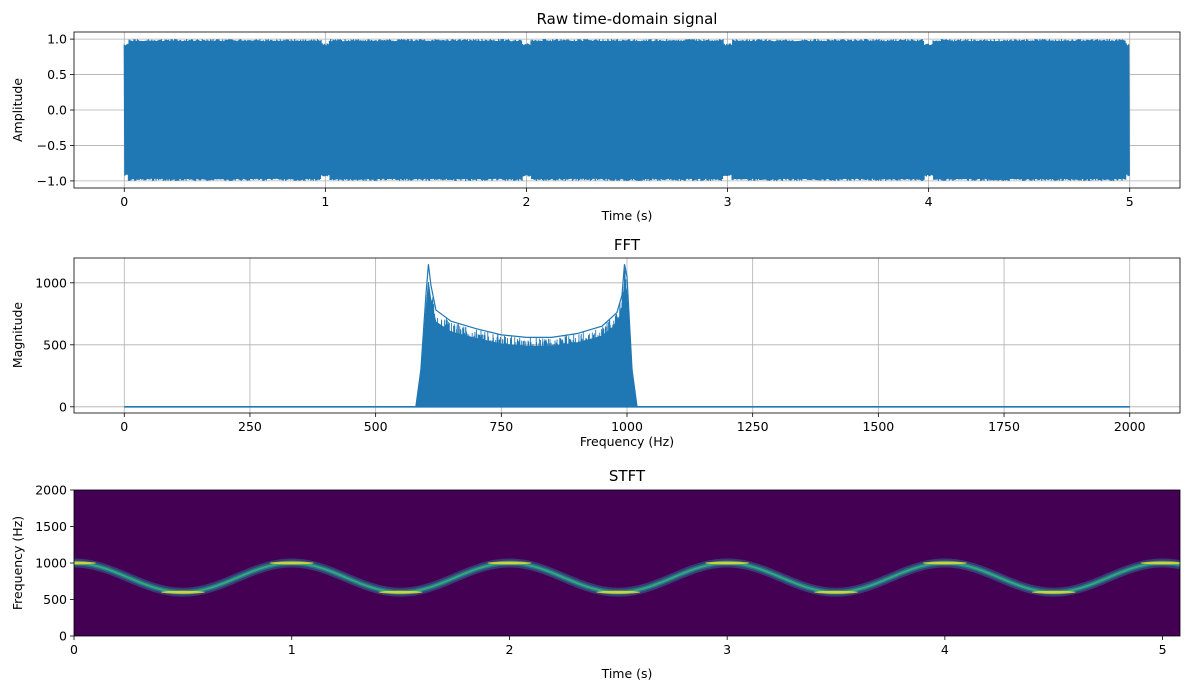 The height and width of the screenshot is (694, 1189). I want to click on fft-ylabel: Magnitude, so click(17, 335).